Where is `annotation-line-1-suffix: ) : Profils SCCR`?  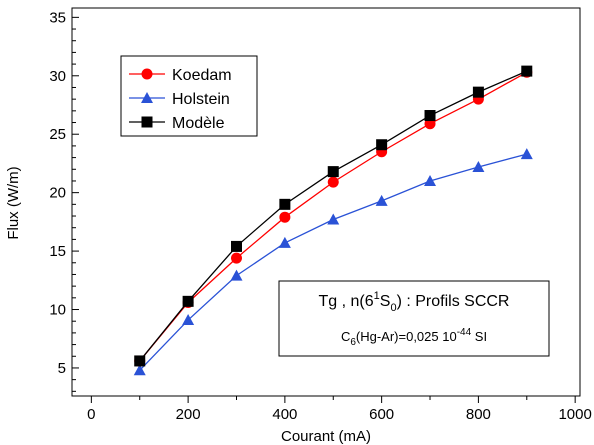 annotation-line-1-suffix: ) : Profils SCCR is located at coordinates (453, 301).